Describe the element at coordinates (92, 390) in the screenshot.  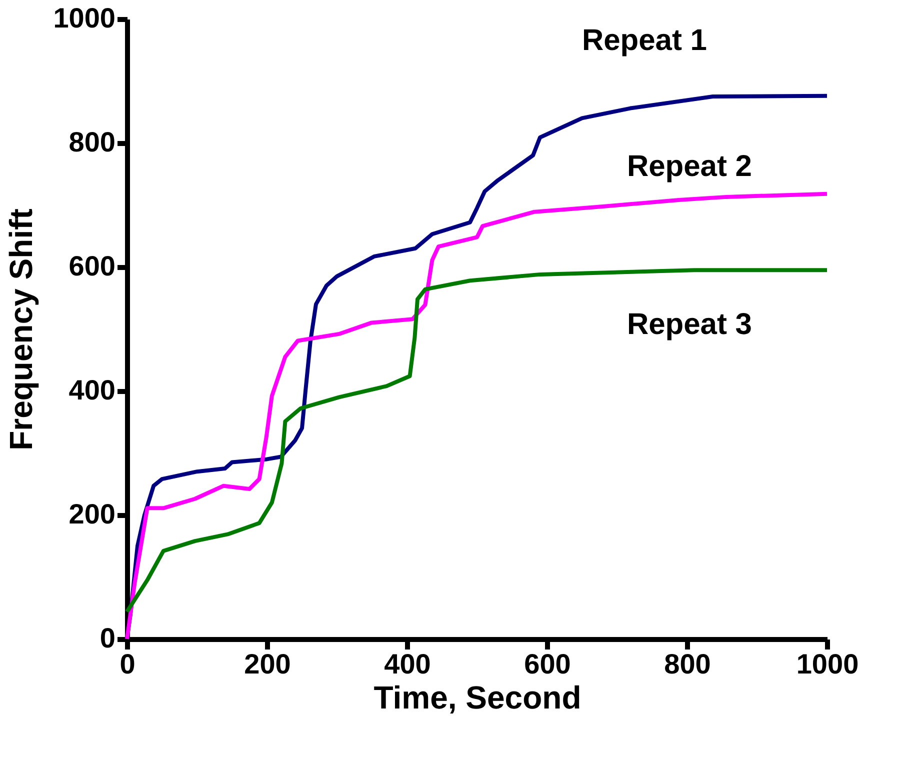
I see `y-tick-label: 400` at that location.